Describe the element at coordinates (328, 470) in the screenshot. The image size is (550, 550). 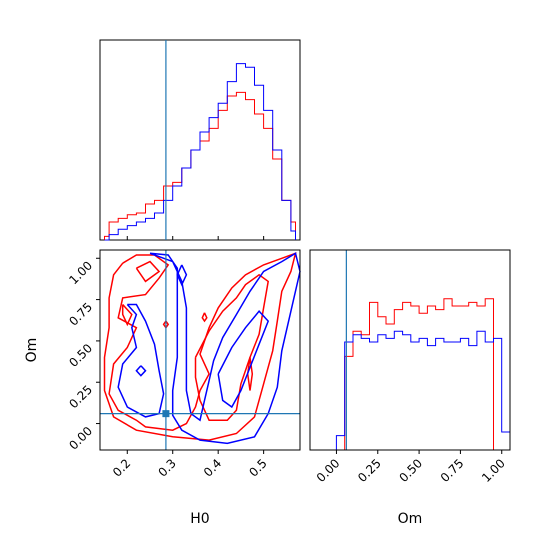
I see `om-x-tick-label-0: 0.00` at that location.